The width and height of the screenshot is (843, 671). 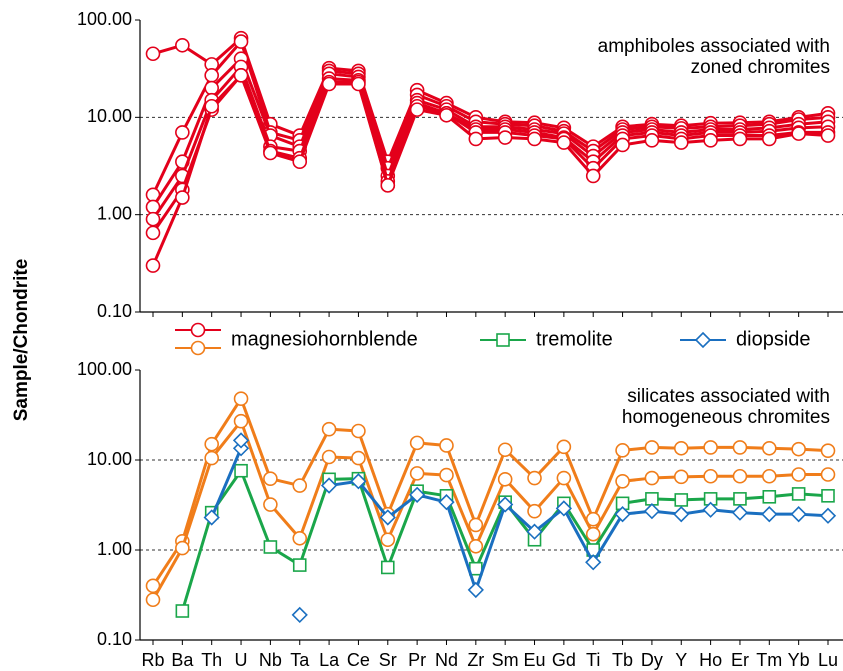 I want to click on annotation: zoned chromites, so click(x=760, y=67).